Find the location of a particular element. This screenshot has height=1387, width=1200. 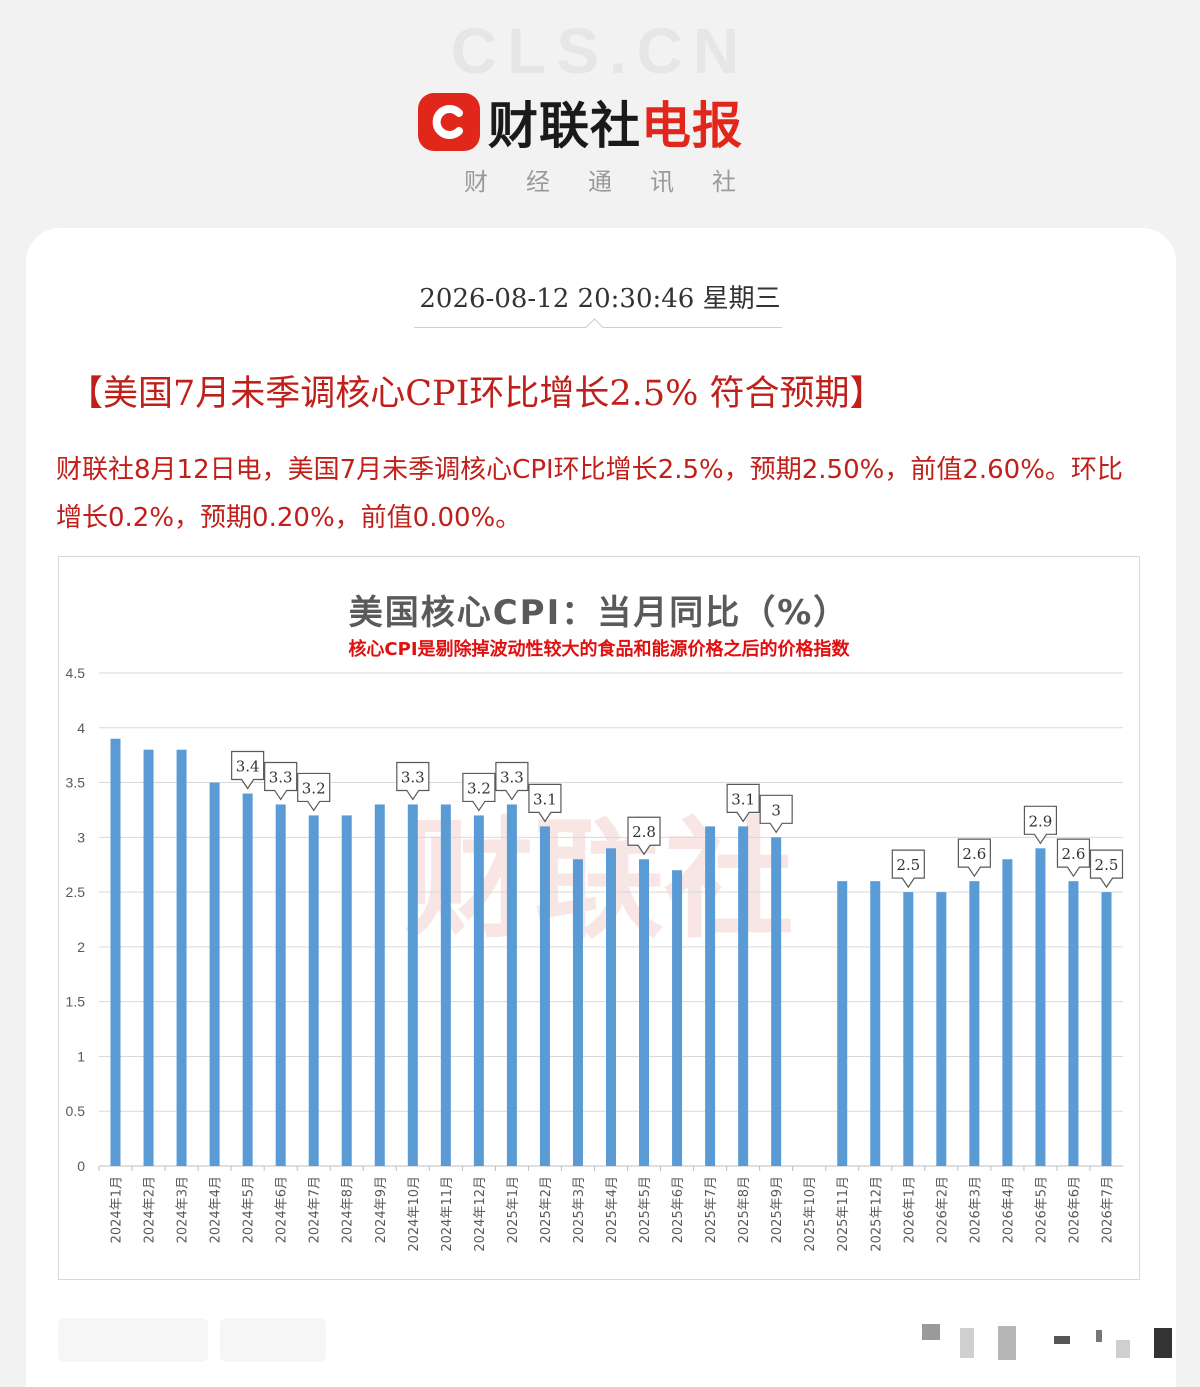

data-label: 3.1 is located at coordinates (743, 799).